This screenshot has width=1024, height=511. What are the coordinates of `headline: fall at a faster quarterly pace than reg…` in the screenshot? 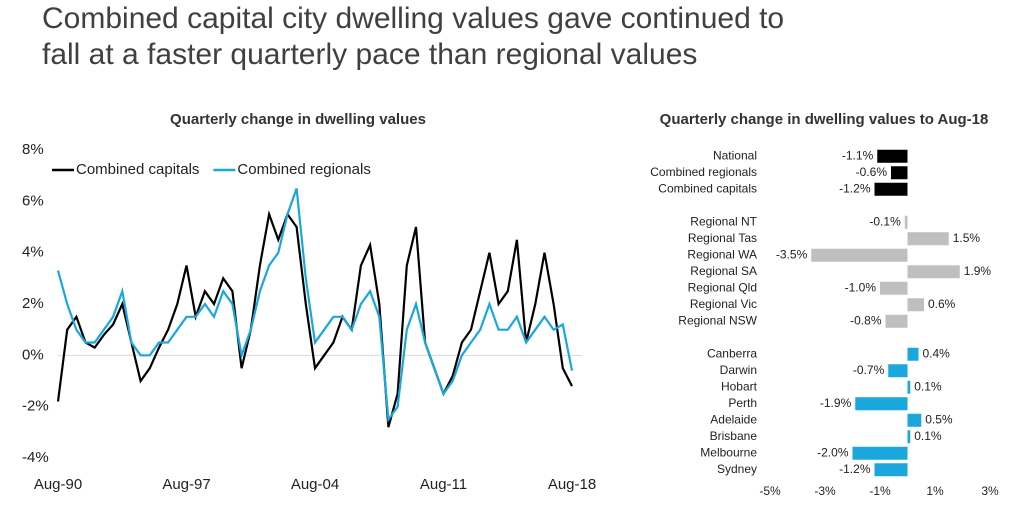 It's located at (369, 54).